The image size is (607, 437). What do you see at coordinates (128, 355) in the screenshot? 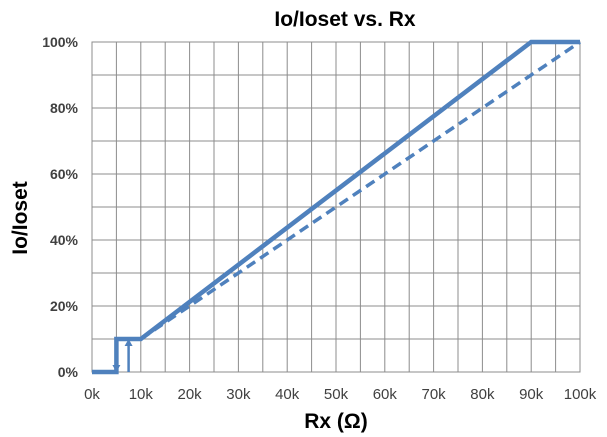
I see `arrow-up-icon` at bounding box center [128, 355].